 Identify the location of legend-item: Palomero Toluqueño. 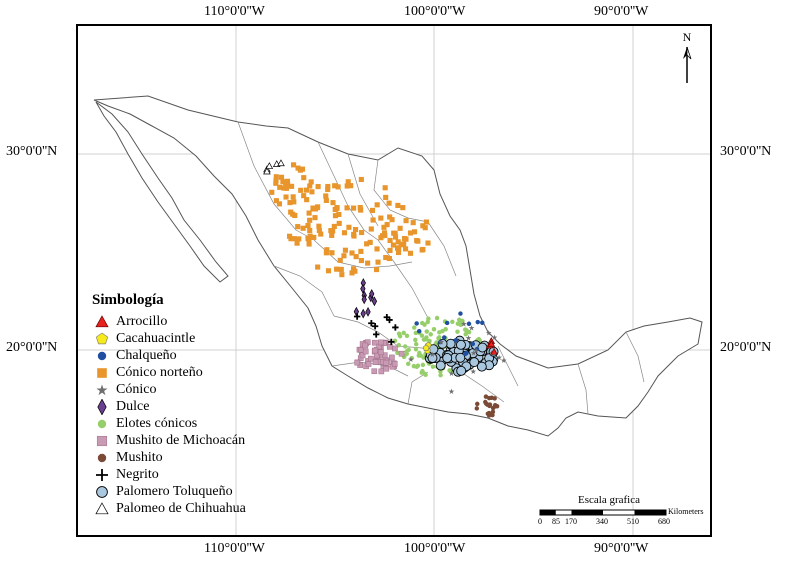
(169, 491).